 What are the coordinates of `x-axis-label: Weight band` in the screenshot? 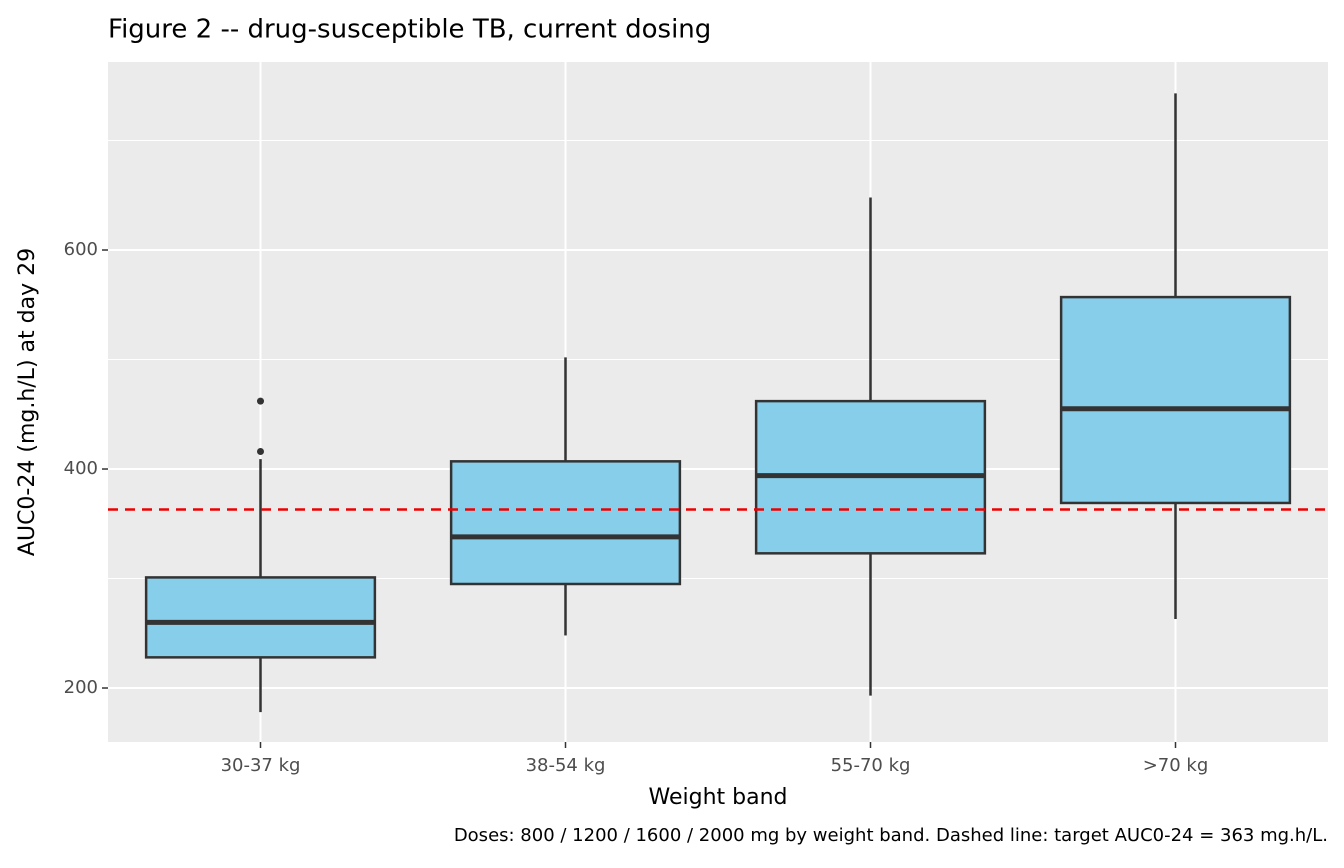 It's located at (718, 797).